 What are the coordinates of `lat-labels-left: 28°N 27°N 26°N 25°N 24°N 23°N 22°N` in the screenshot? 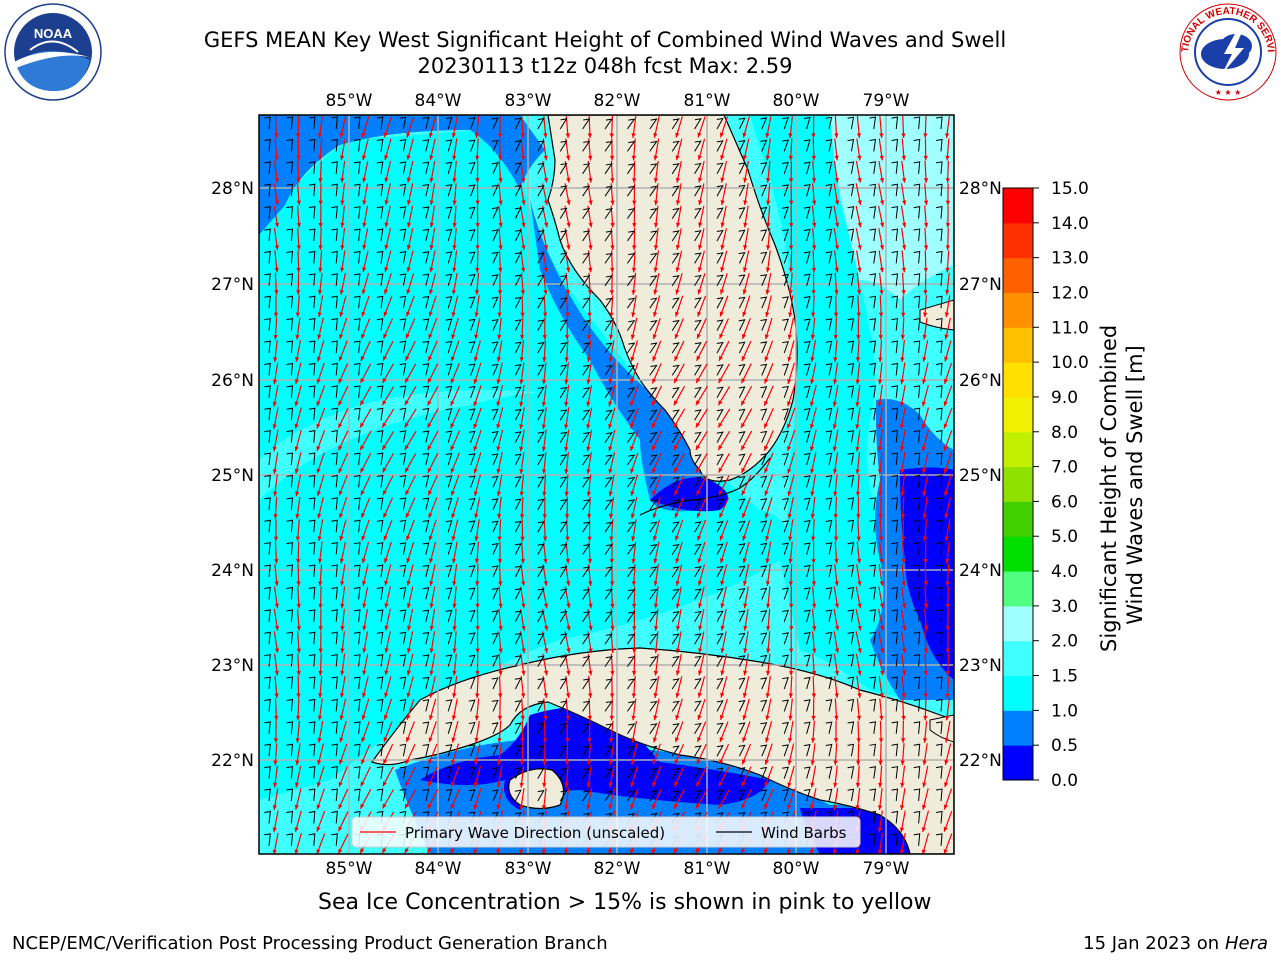 It's located at (232, 475).